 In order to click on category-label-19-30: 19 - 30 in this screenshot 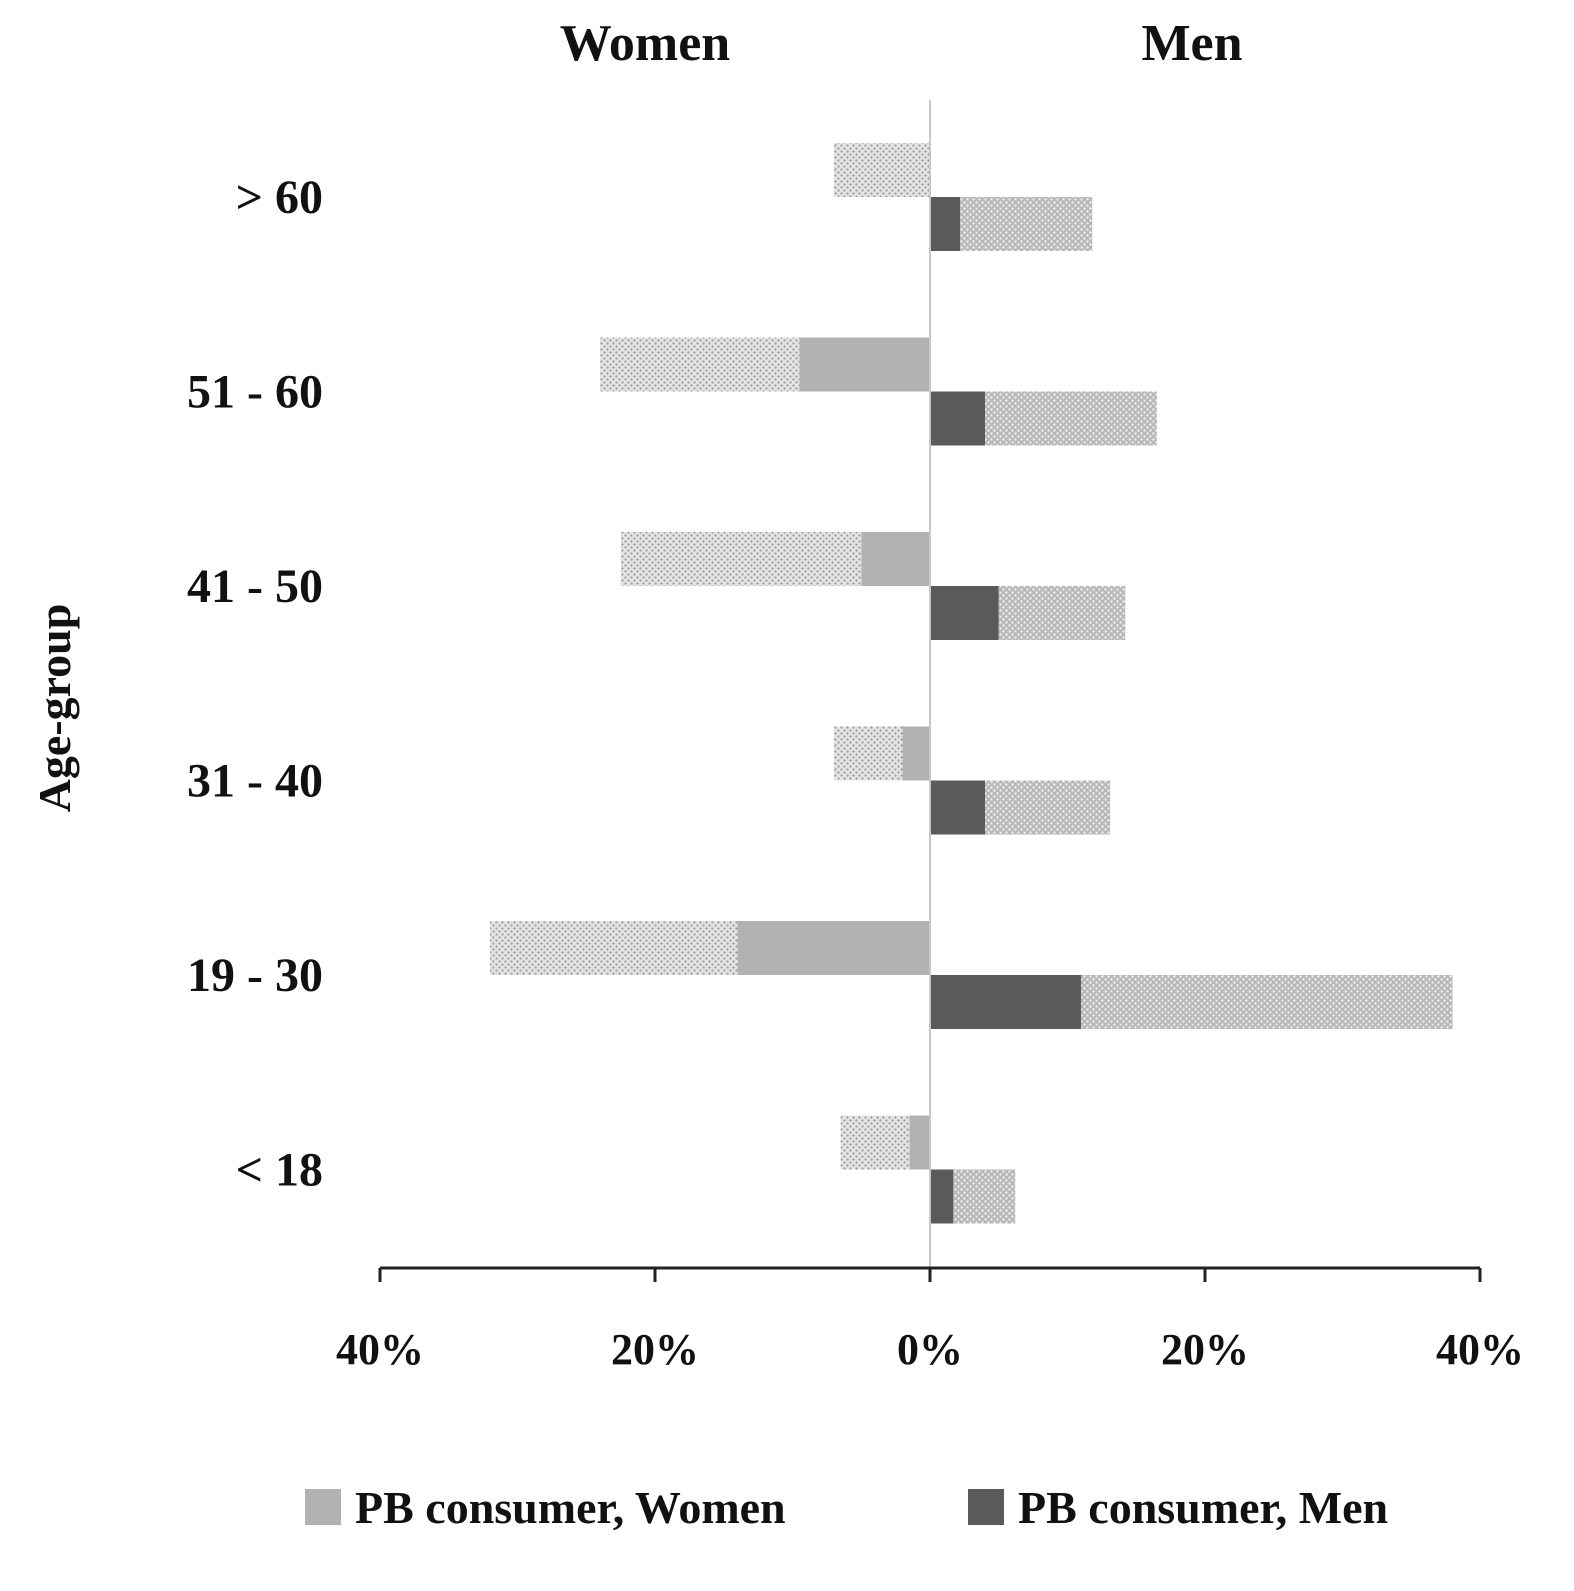, I will do `click(255, 975)`.